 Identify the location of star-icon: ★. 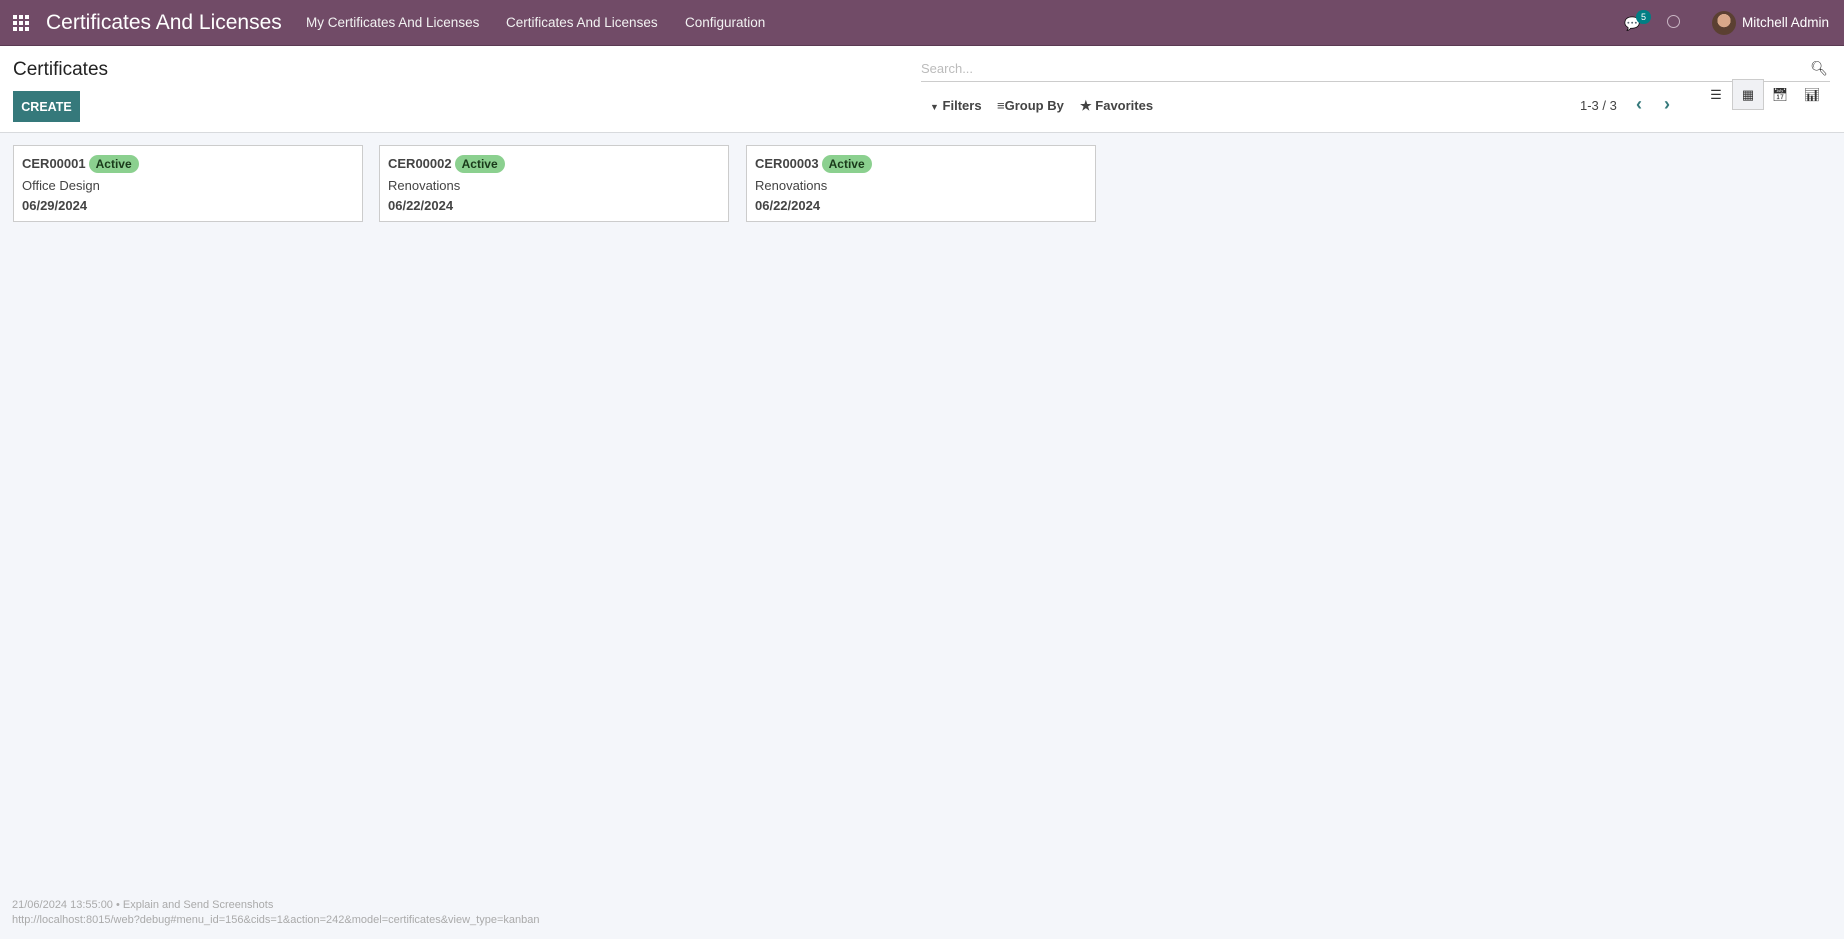
(1086, 105).